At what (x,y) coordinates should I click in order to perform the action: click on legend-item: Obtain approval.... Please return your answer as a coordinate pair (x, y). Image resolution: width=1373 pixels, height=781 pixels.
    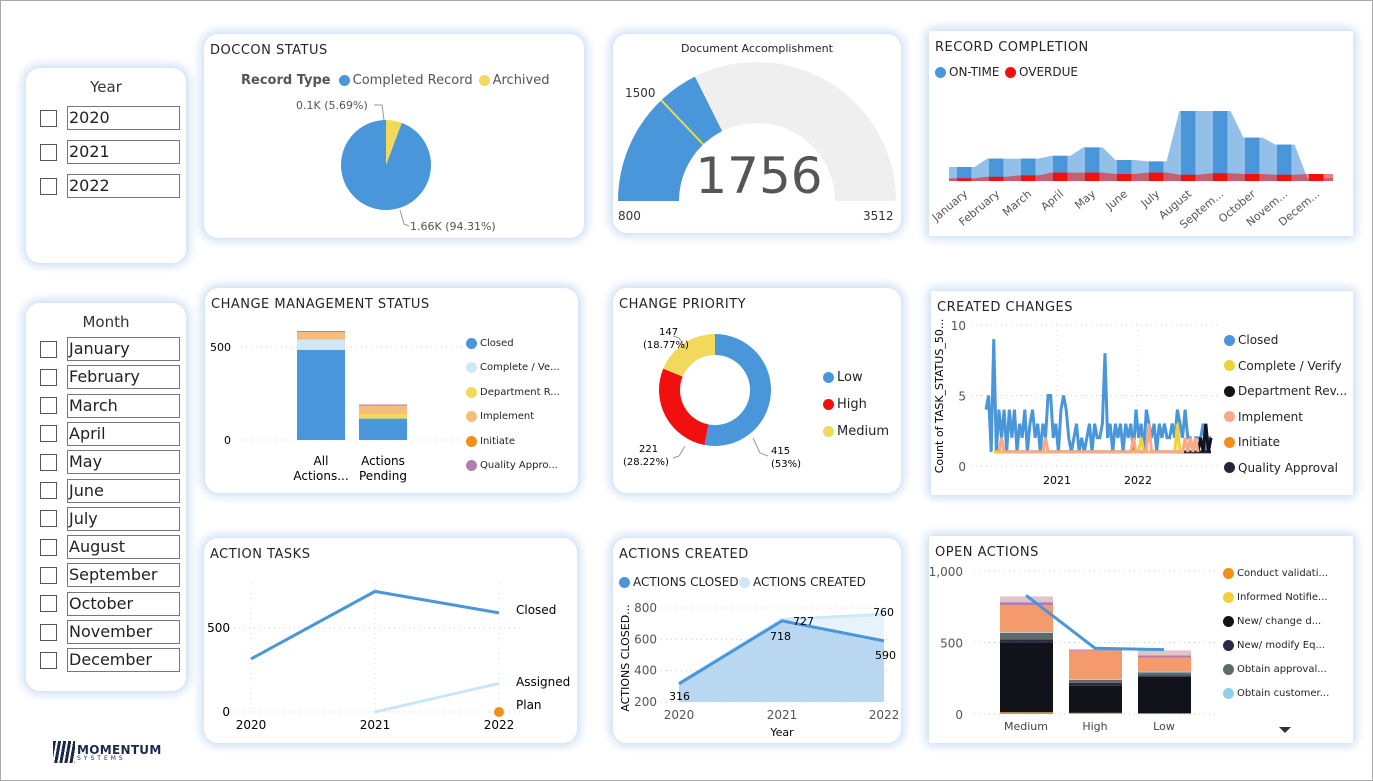
    Looking at the image, I should click on (1275, 669).